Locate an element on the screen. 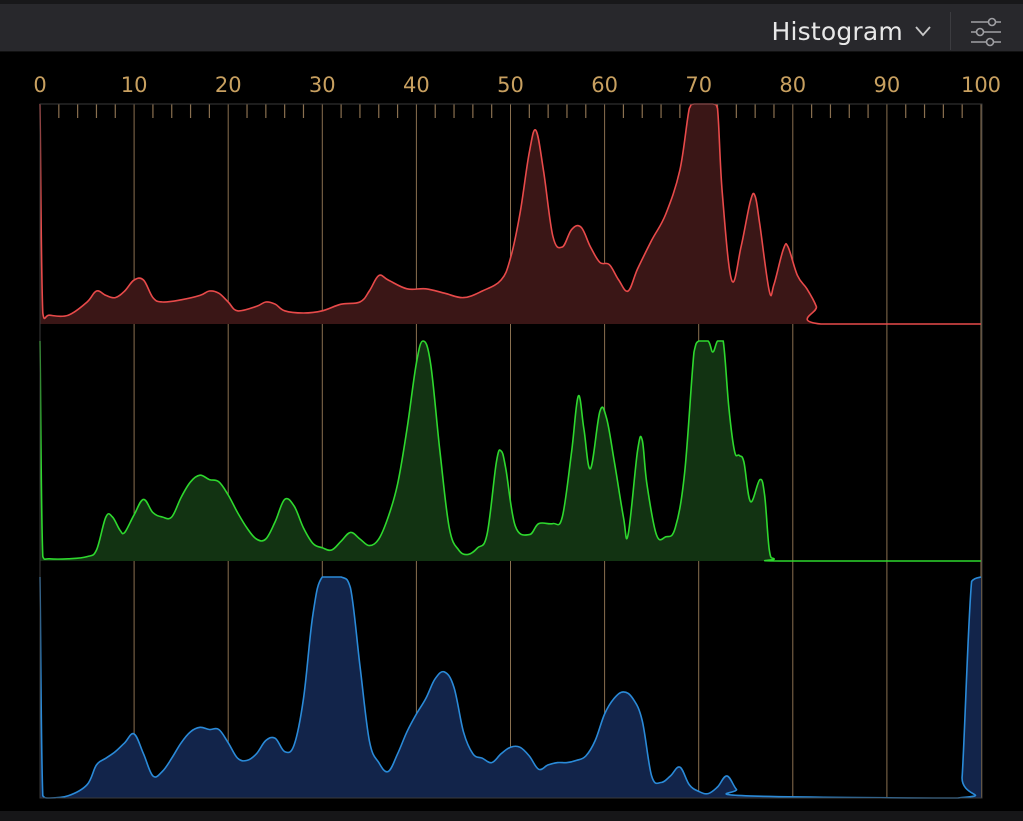 This screenshot has width=1023, height=821. sliders-icon is located at coordinates (986, 32).